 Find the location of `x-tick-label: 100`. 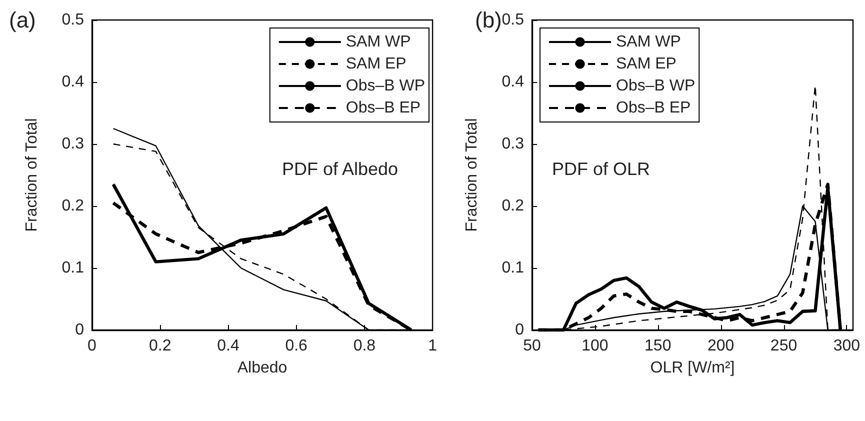

x-tick-label: 100 is located at coordinates (595, 346).